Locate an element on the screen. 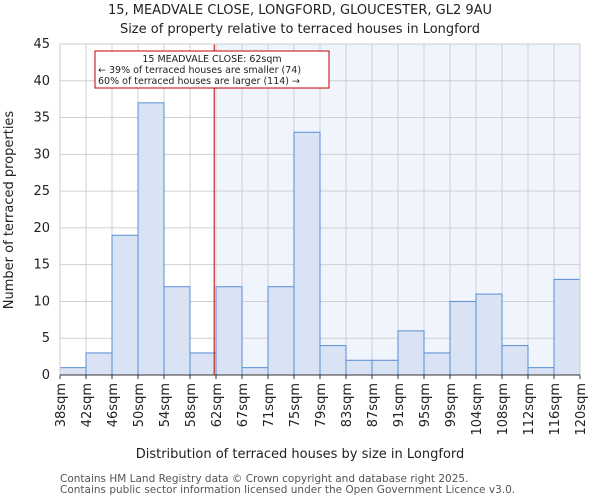 Image resolution: width=600 pixels, height=500 pixels. x-tick-label: 71sqm is located at coordinates (269, 405).